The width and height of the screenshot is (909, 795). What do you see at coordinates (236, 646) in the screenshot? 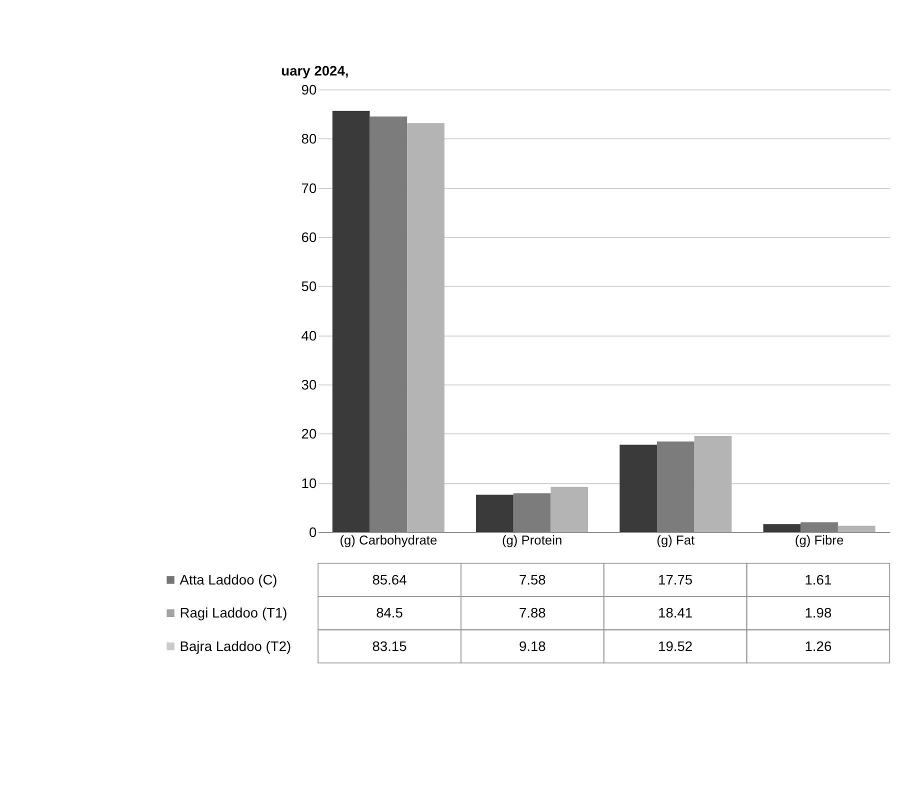
I see `legend-label: Bajra Laddoo (T2)` at bounding box center [236, 646].